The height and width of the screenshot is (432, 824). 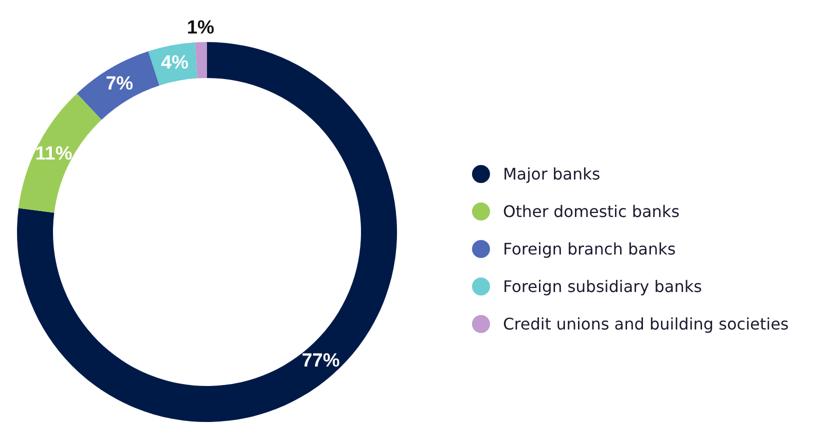 I want to click on data-label: 1%, so click(x=200, y=28).